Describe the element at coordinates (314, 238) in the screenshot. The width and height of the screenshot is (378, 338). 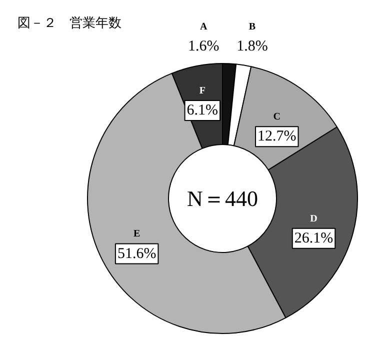
I see `data-label: 26.1%` at that location.